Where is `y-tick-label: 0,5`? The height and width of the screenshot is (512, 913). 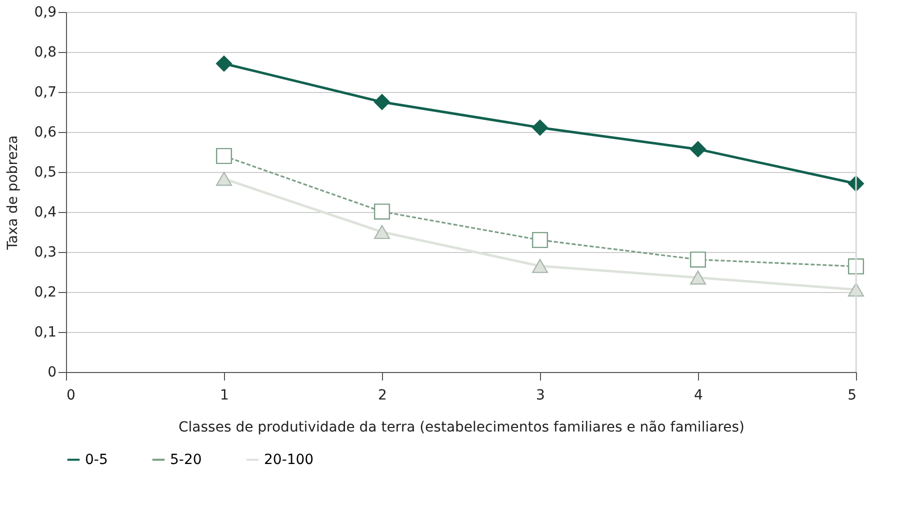
y-tick-label: 0,5 is located at coordinates (45, 172).